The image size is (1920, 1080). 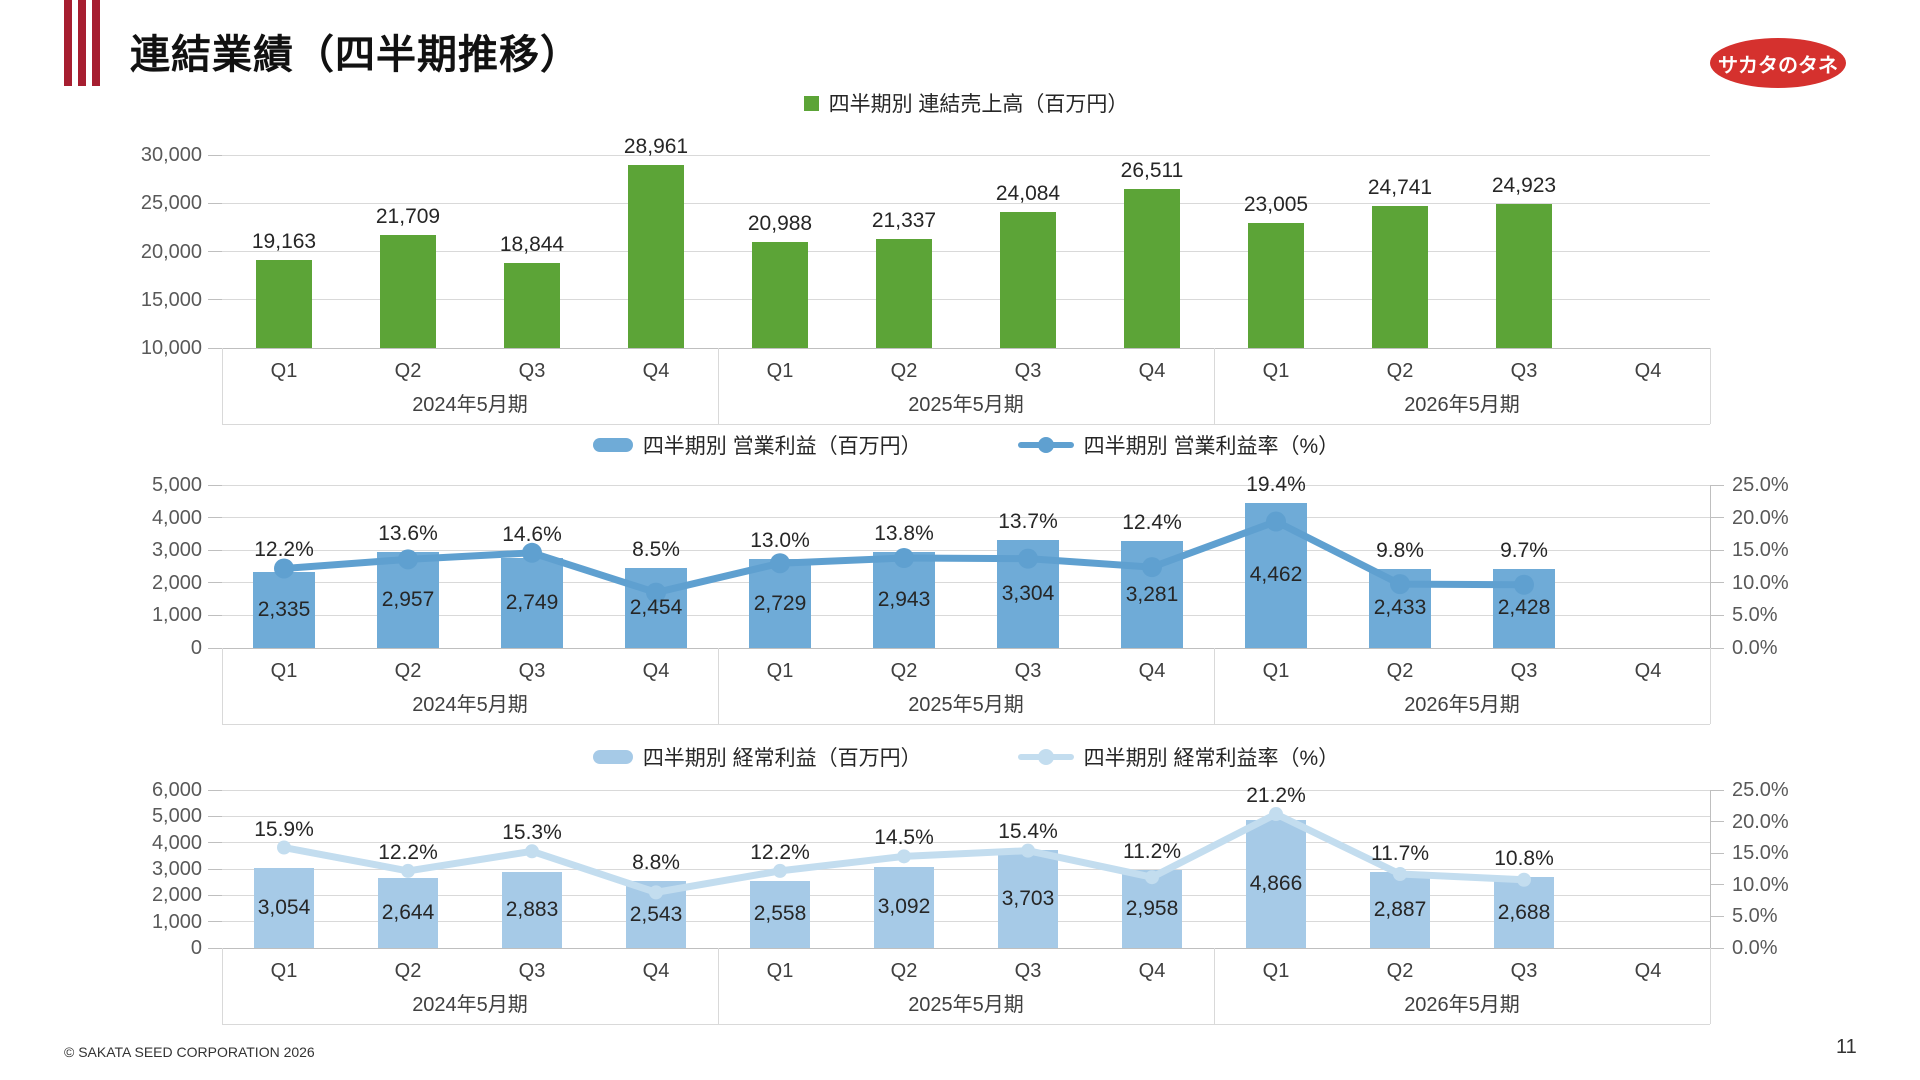 What do you see at coordinates (532, 910) in the screenshot?
I see `bar-value-label: 2,883` at bounding box center [532, 910].